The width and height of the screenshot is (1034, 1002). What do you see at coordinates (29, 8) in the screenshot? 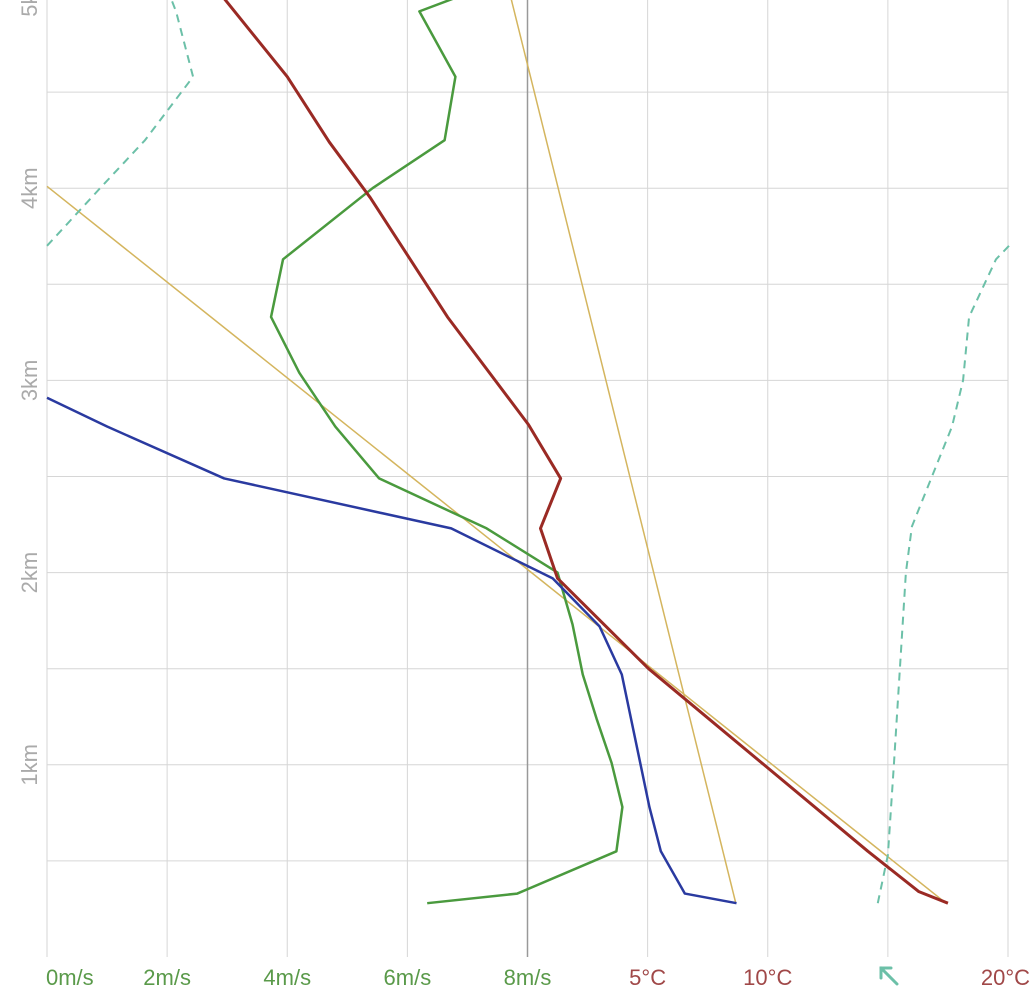
I see `y-tick-label: 5km` at bounding box center [29, 8].